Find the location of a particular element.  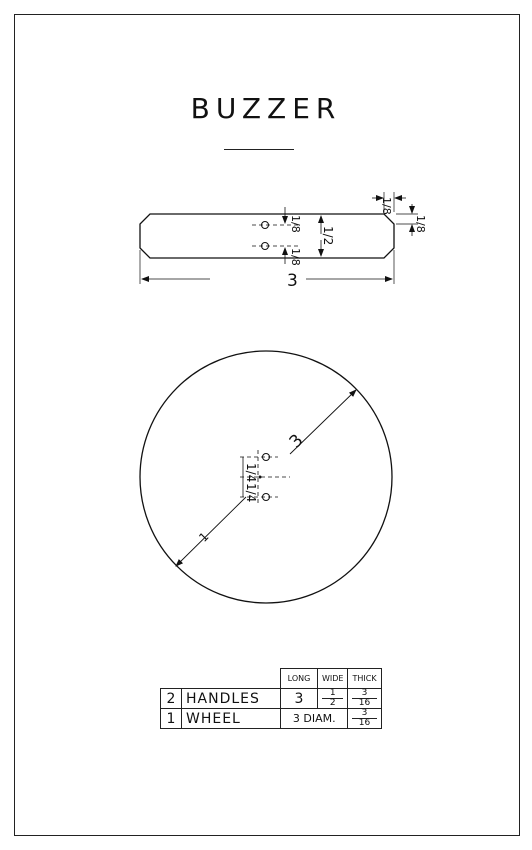

bom-part-name: HANDLES is located at coordinates (231, 698).